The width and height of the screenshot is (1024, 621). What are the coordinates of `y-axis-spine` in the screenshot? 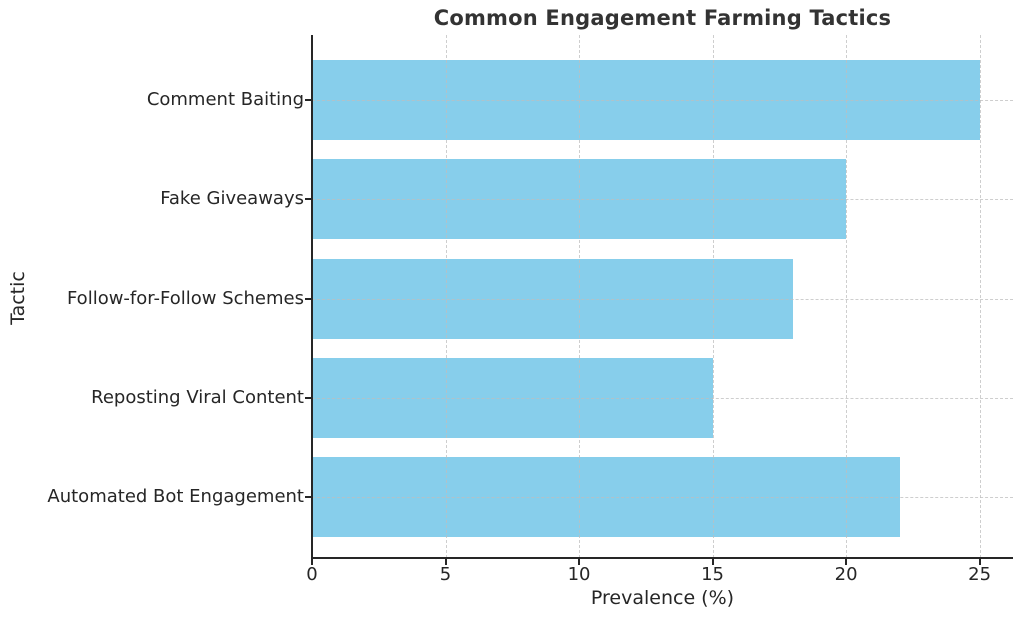 It's located at (312, 297).